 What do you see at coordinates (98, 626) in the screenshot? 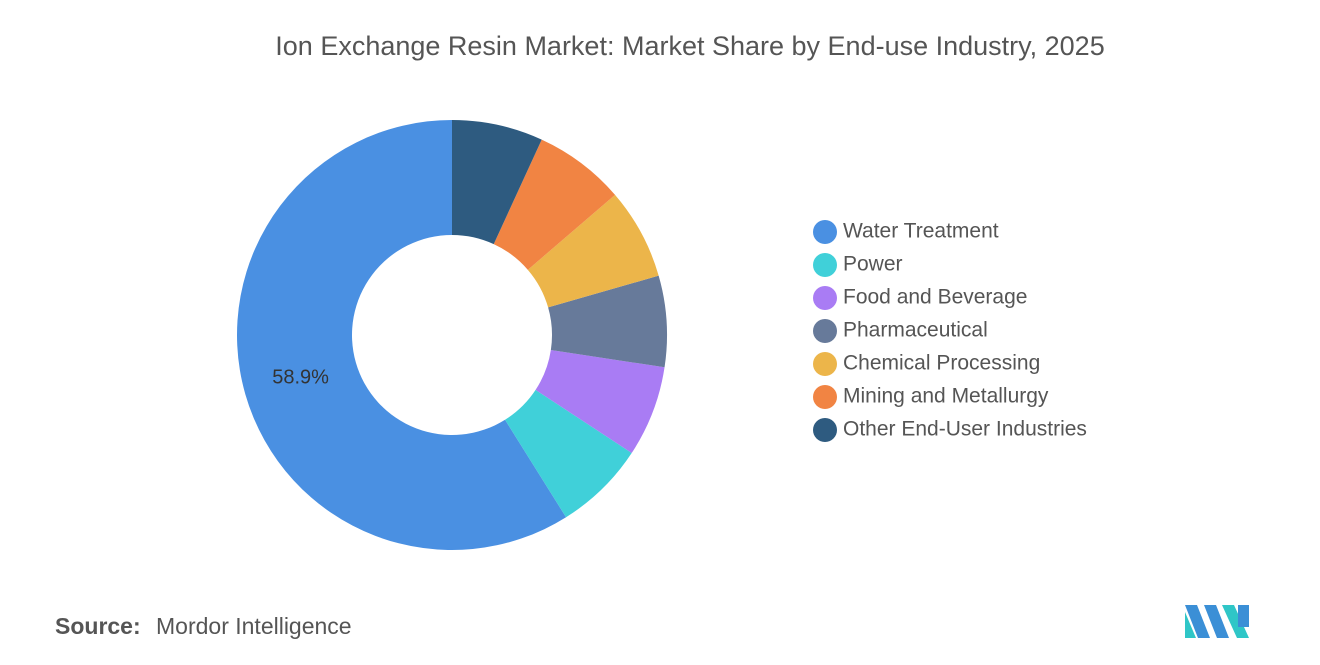
I see `source-label: Source:` at bounding box center [98, 626].